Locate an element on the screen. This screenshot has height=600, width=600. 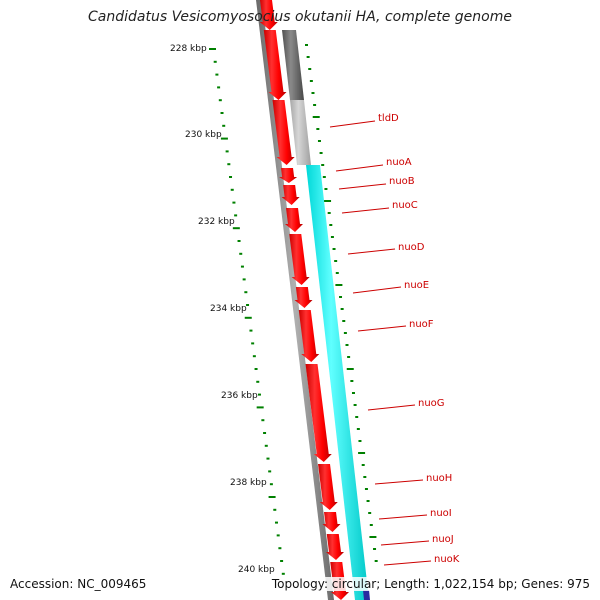
gene-label: nuoB is located at coordinates (402, 181).